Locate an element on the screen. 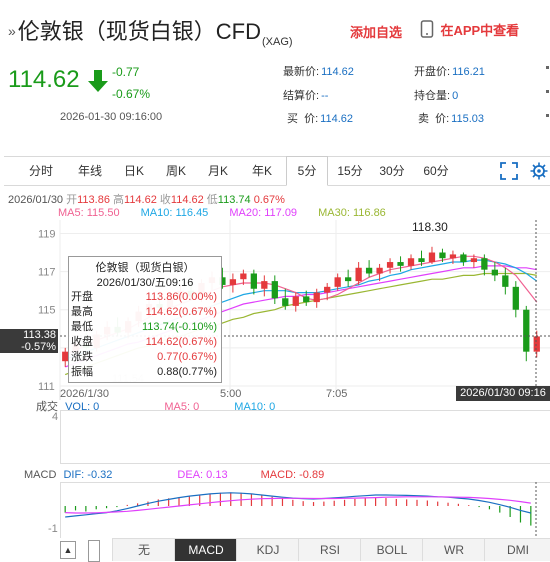 The width and height of the screenshot is (550, 562). tooltip-row-high: 最高 114.62(0.67%) is located at coordinates (145, 312).